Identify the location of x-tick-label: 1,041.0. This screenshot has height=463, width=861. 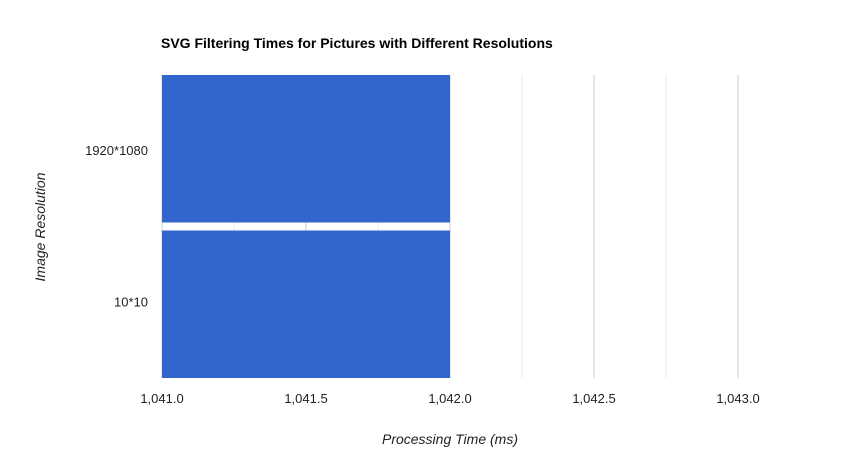
(161, 398).